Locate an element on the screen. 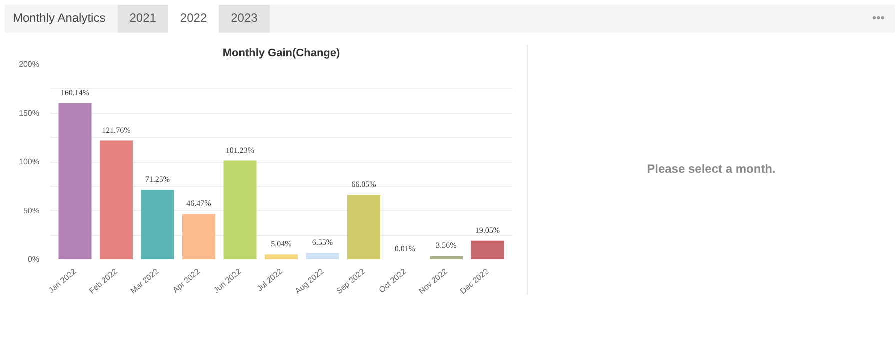  data-label: 19.05% is located at coordinates (487, 230).